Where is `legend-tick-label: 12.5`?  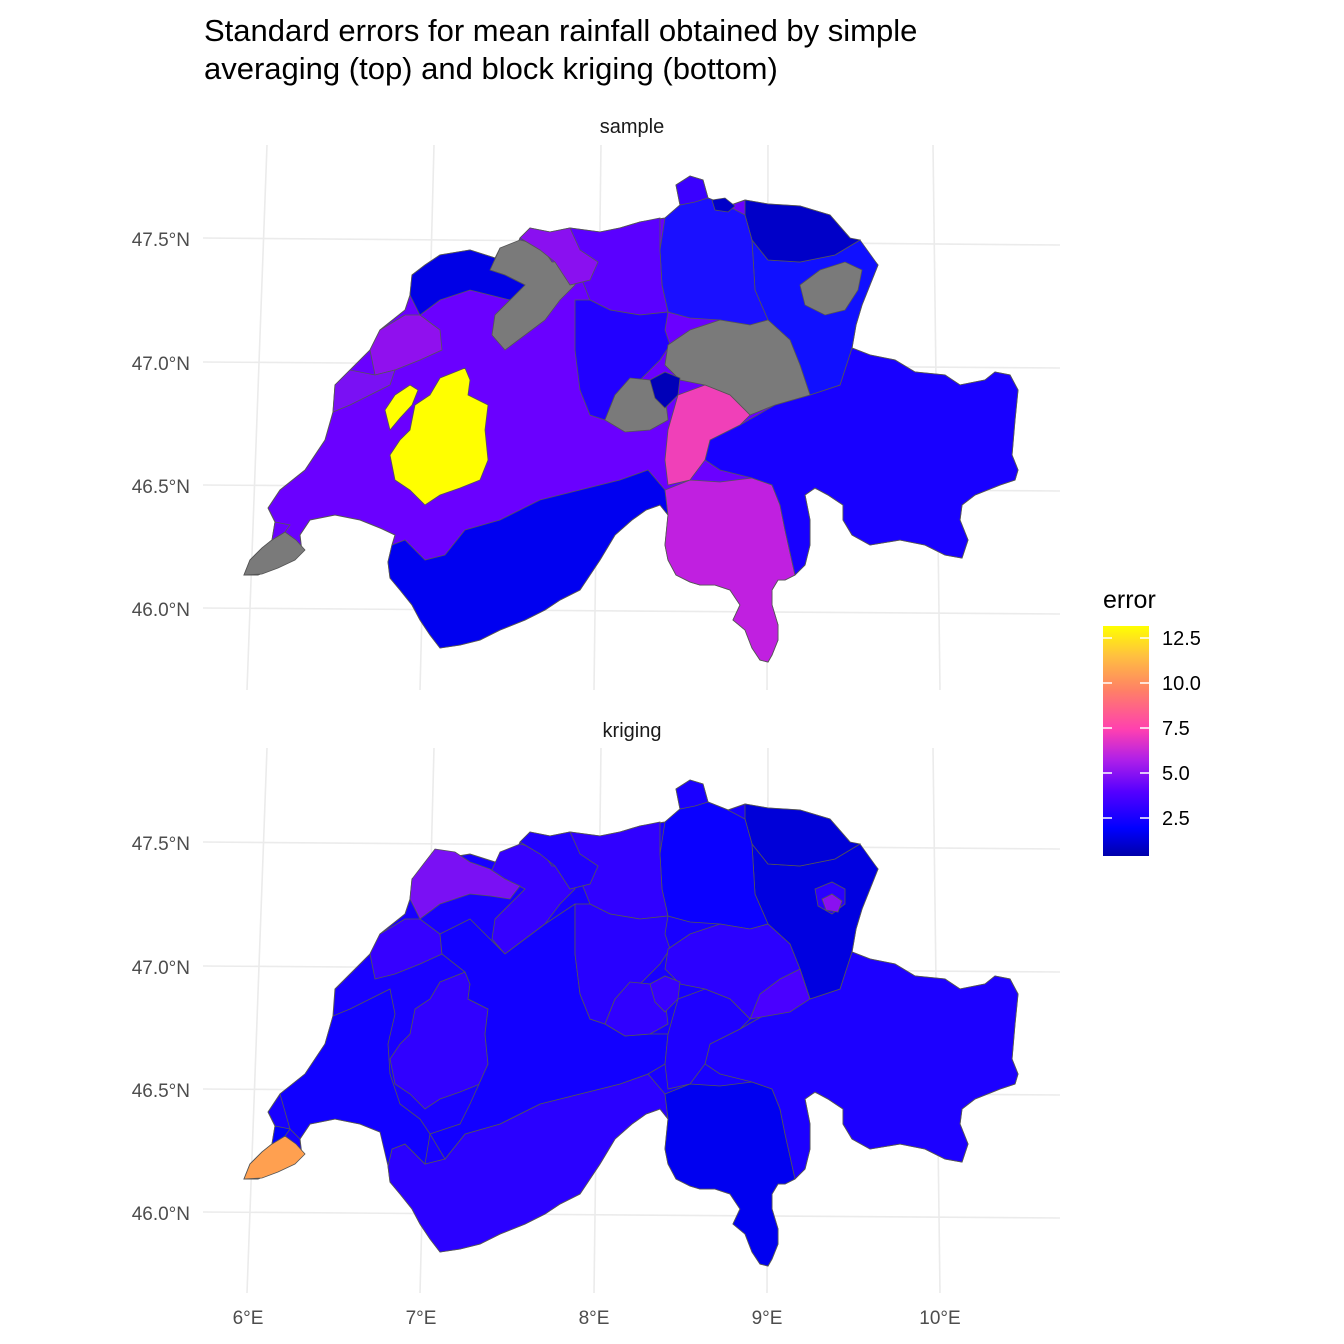
legend-tick-label: 12.5 is located at coordinates (1181, 639).